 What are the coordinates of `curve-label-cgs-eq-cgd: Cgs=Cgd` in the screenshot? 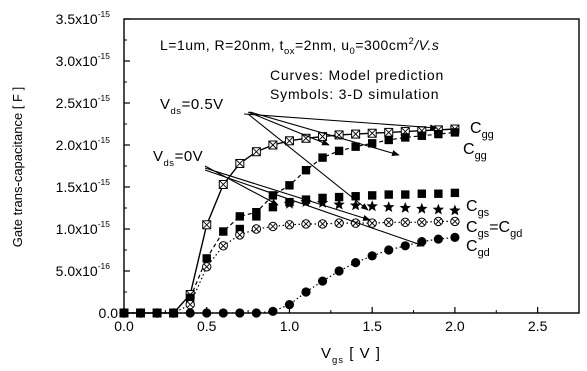 It's located at (494, 229).